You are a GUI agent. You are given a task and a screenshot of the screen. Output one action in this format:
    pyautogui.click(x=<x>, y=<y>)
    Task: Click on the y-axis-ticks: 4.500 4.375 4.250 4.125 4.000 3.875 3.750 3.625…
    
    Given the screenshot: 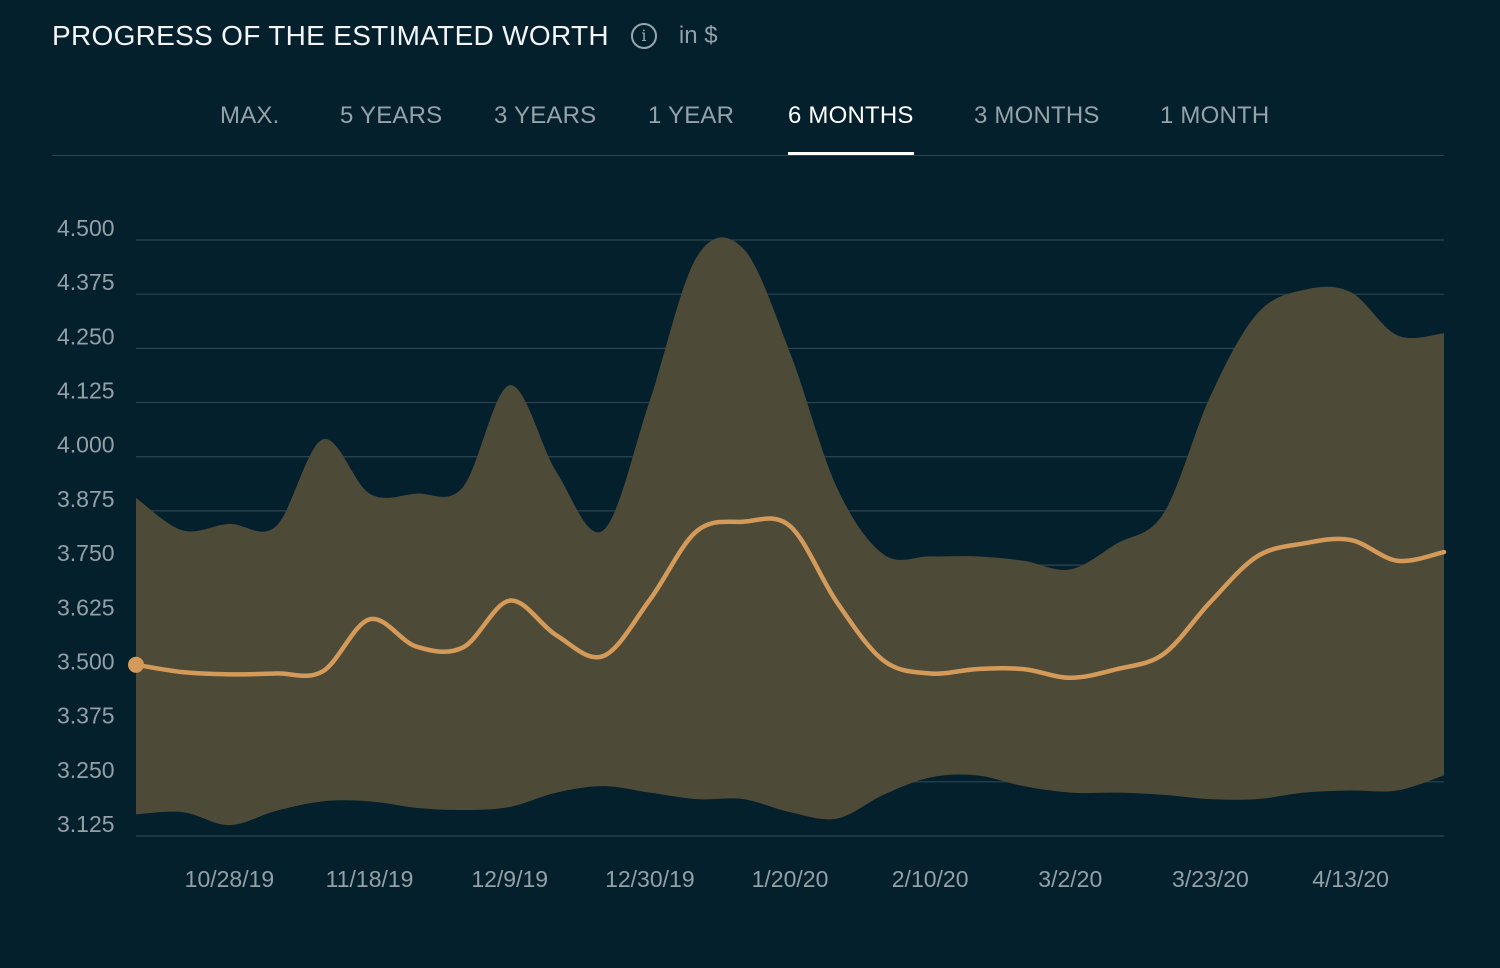 What is the action you would take?
    pyautogui.click(x=86, y=526)
    